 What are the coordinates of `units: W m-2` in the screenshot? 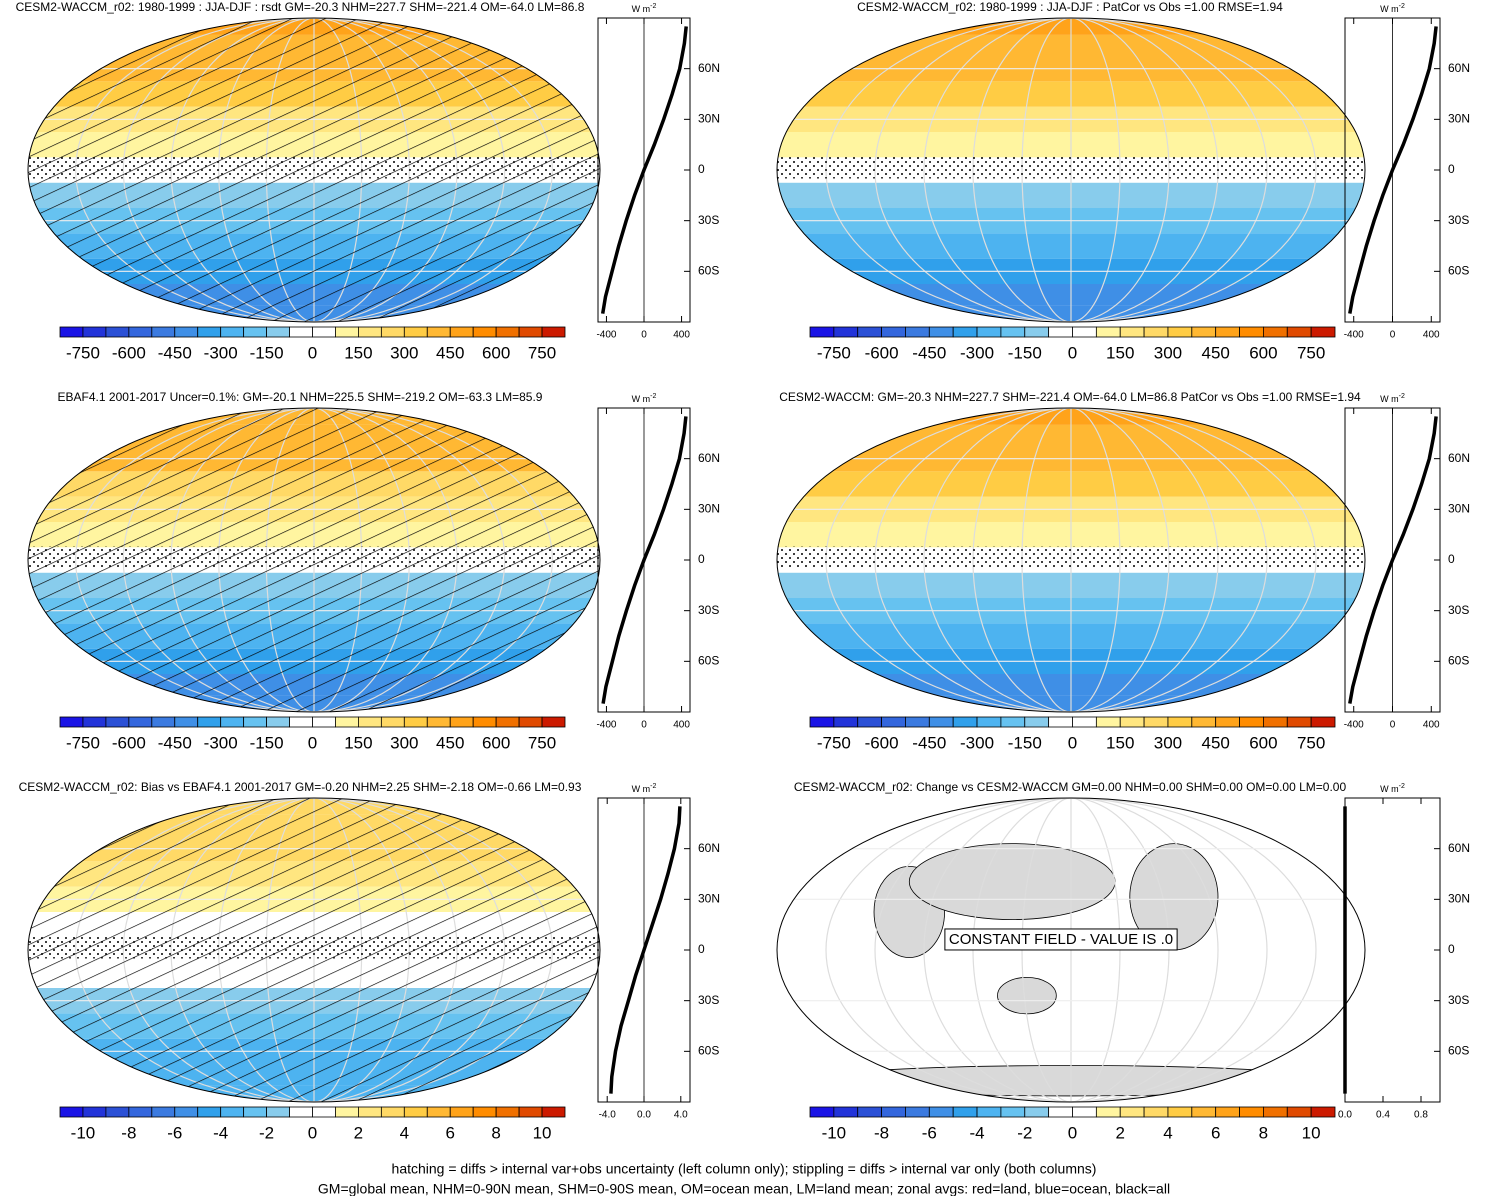 It's located at (1392, 789).